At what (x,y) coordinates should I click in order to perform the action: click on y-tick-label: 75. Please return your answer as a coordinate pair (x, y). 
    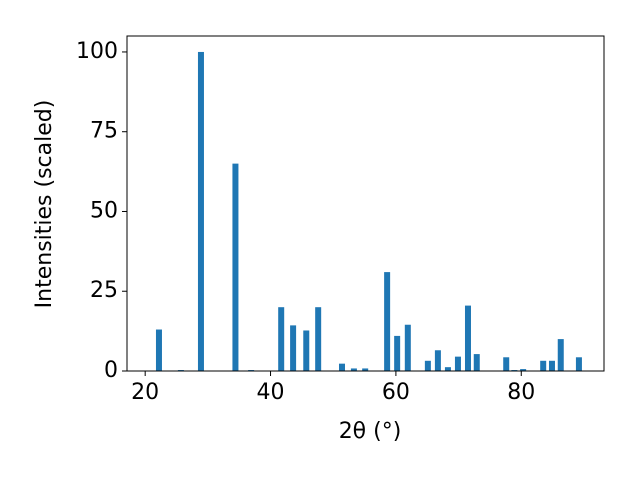
    Looking at the image, I should click on (104, 131).